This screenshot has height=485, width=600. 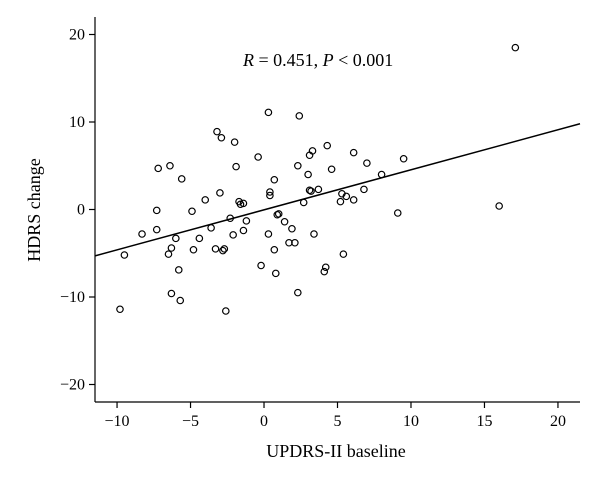 I want to click on p-symbol: P, so click(x=328, y=60).